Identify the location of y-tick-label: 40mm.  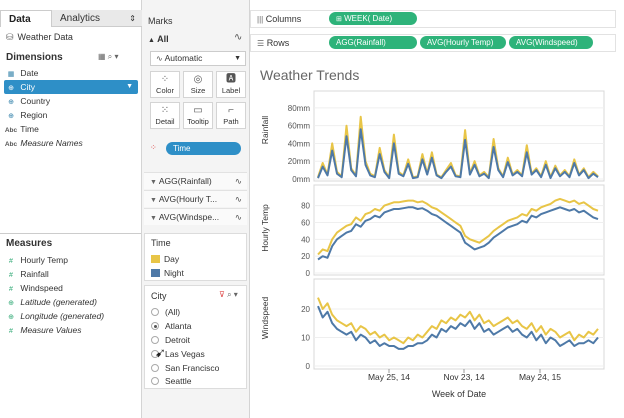
(299, 143).